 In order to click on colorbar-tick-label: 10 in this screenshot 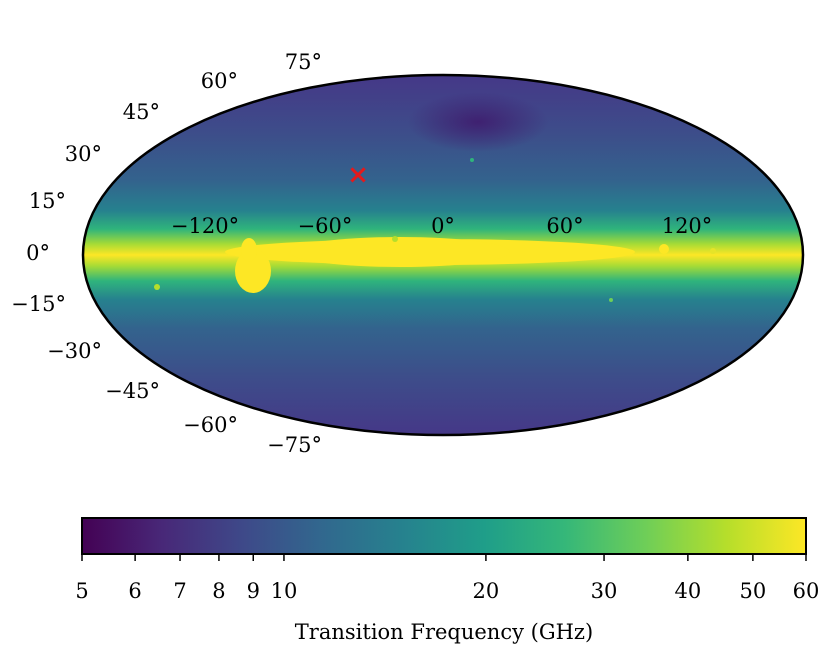, I will do `click(284, 591)`.